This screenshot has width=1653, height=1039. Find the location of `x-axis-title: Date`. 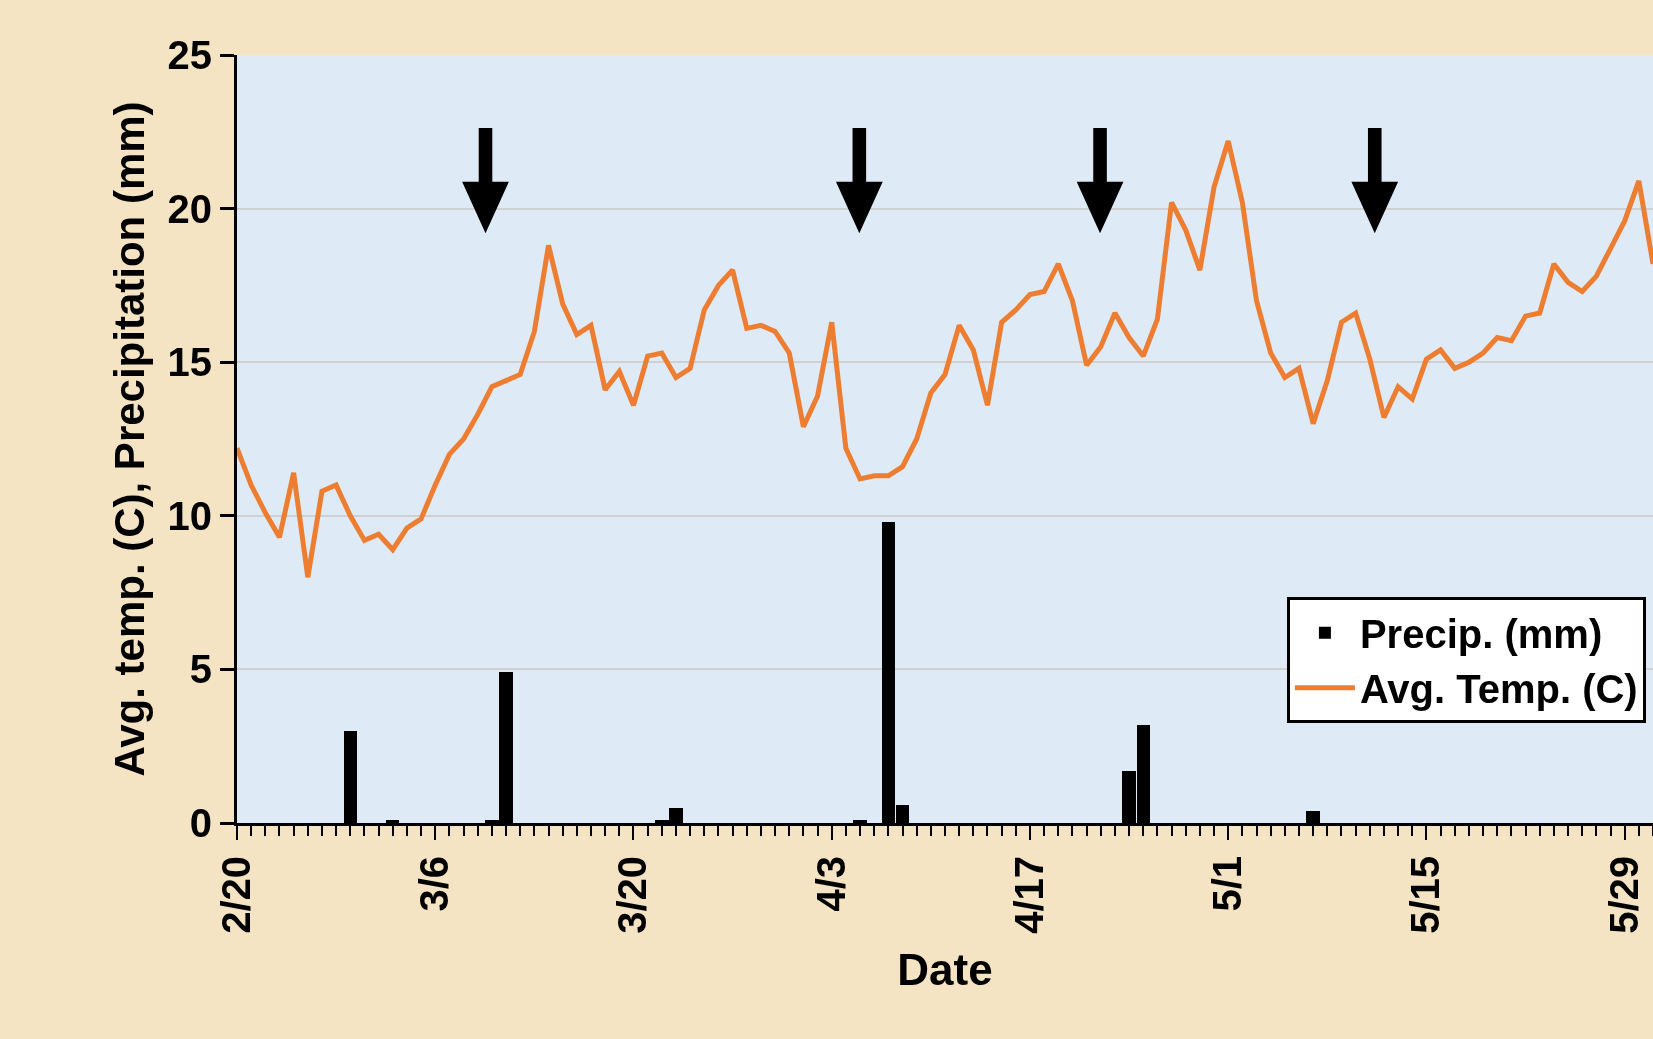

x-axis-title: Date is located at coordinates (945, 970).